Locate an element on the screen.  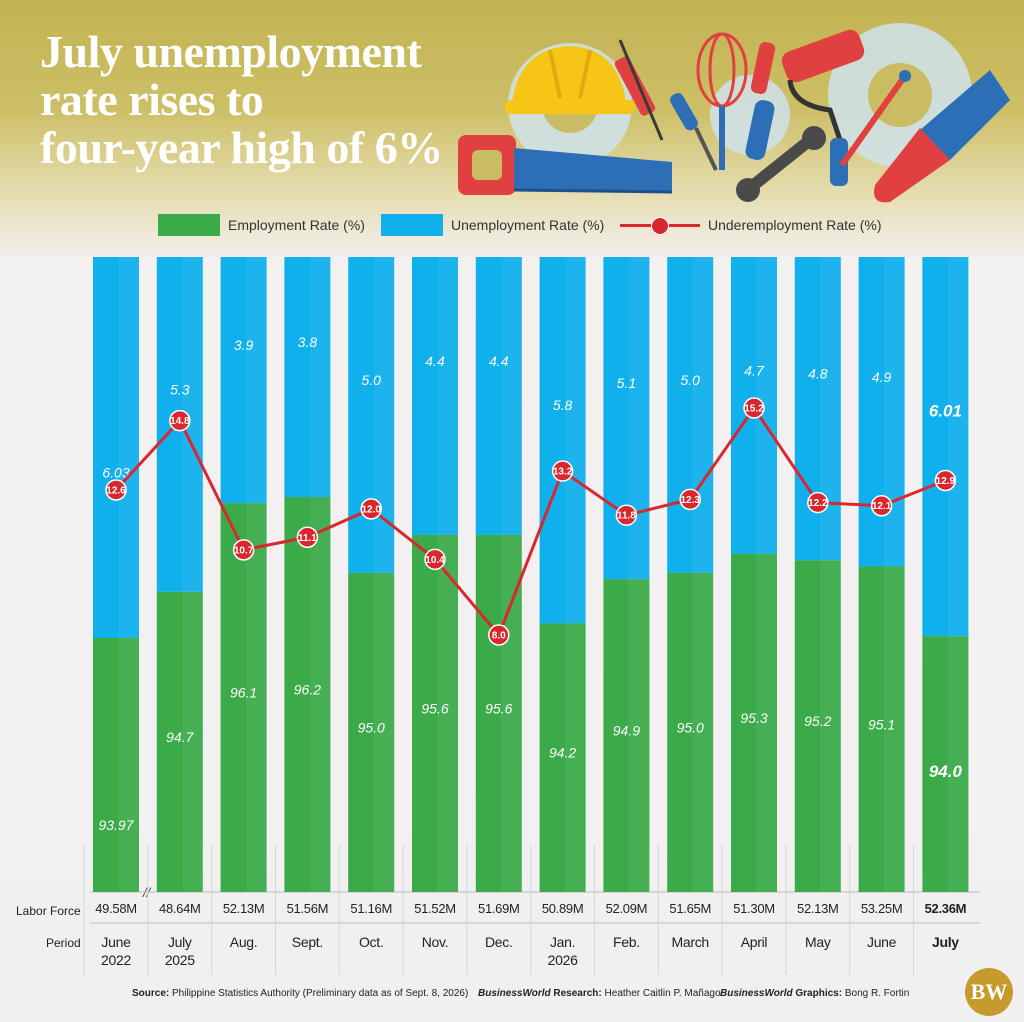
unemployment-value-label: 3.8 is located at coordinates (308, 342).